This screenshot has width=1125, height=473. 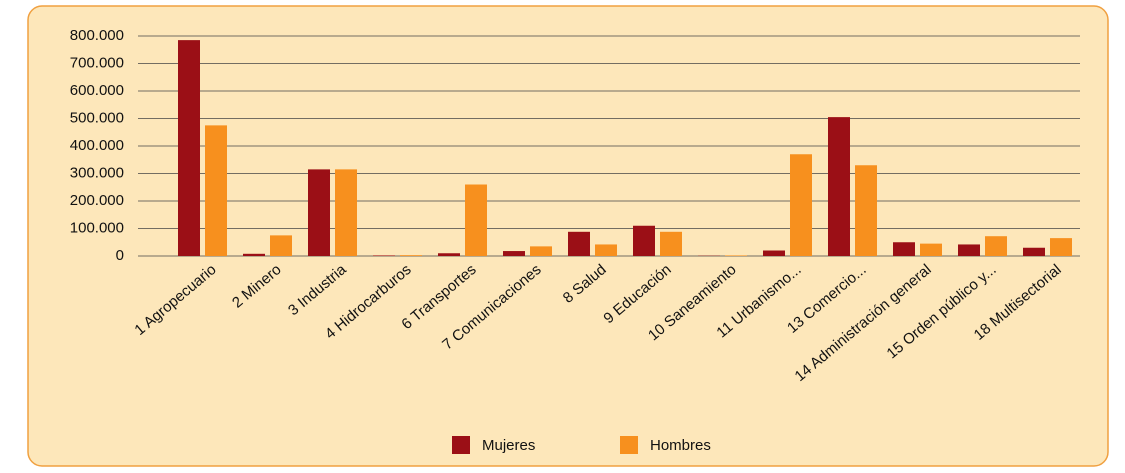 I want to click on legend-label: Mujeres, so click(x=508, y=445).